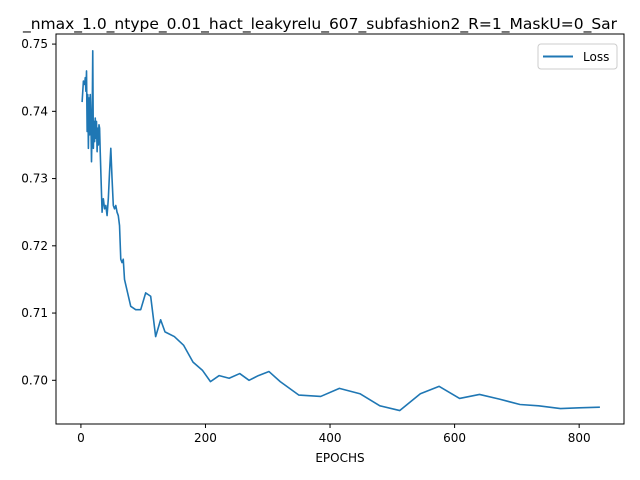 The image size is (640, 480). I want to click on y-tick-label: 0.73, so click(34, 179).